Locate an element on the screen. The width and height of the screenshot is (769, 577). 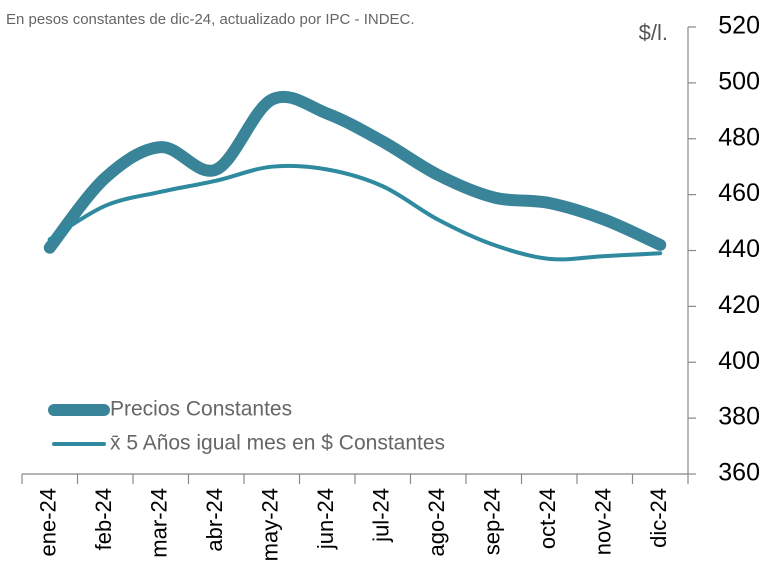
x-tick-label: ago-24 is located at coordinates (436, 522).